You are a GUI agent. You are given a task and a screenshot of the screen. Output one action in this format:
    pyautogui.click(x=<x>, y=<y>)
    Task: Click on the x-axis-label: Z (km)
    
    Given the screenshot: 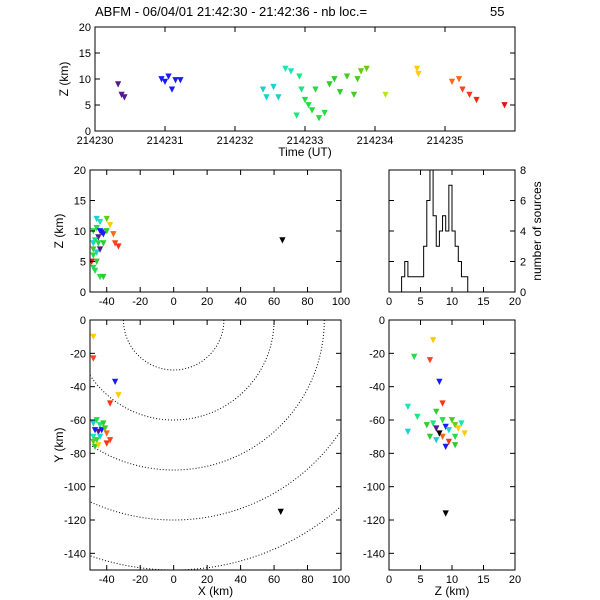 What is the action you would take?
    pyautogui.click(x=452, y=591)
    